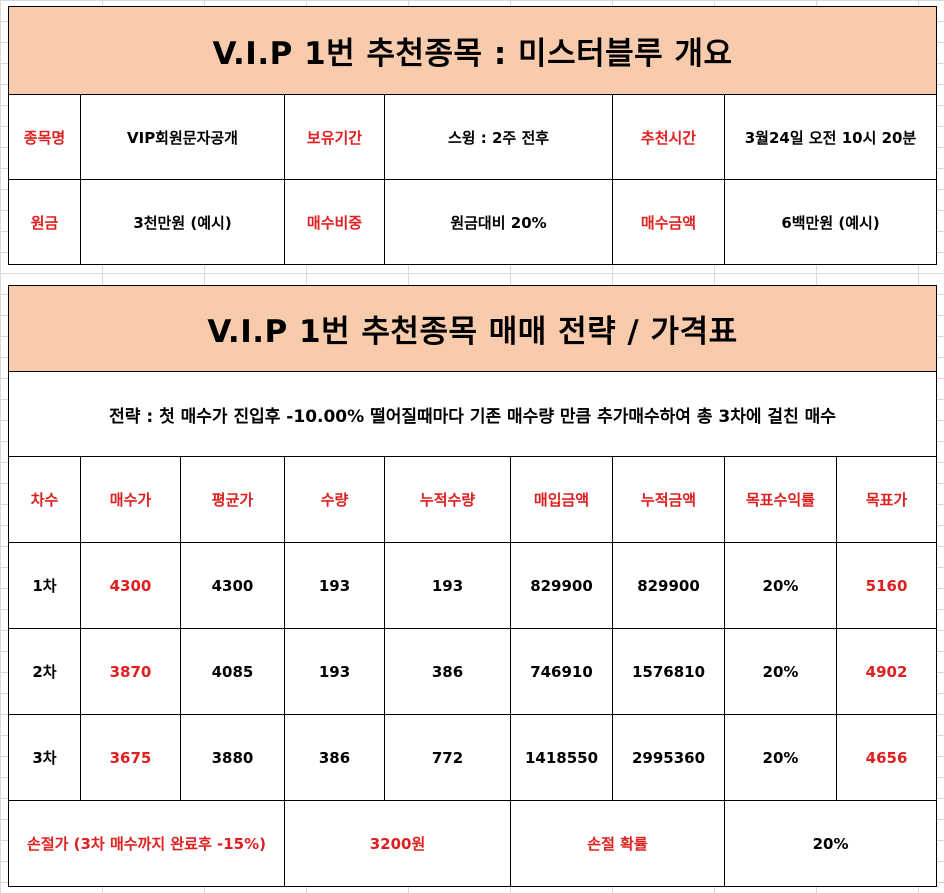 The image size is (944, 893). I want to click on buy-ratio-label: 매수비중, so click(334, 222).